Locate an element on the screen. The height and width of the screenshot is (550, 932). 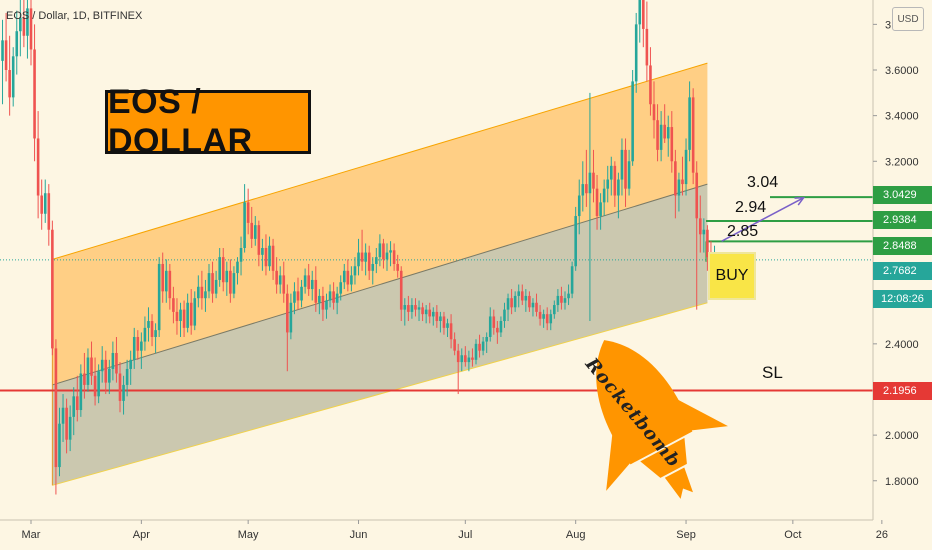
symbol-header: EOS / Dollar, 1D, BITFINEX is located at coordinates (74, 16).